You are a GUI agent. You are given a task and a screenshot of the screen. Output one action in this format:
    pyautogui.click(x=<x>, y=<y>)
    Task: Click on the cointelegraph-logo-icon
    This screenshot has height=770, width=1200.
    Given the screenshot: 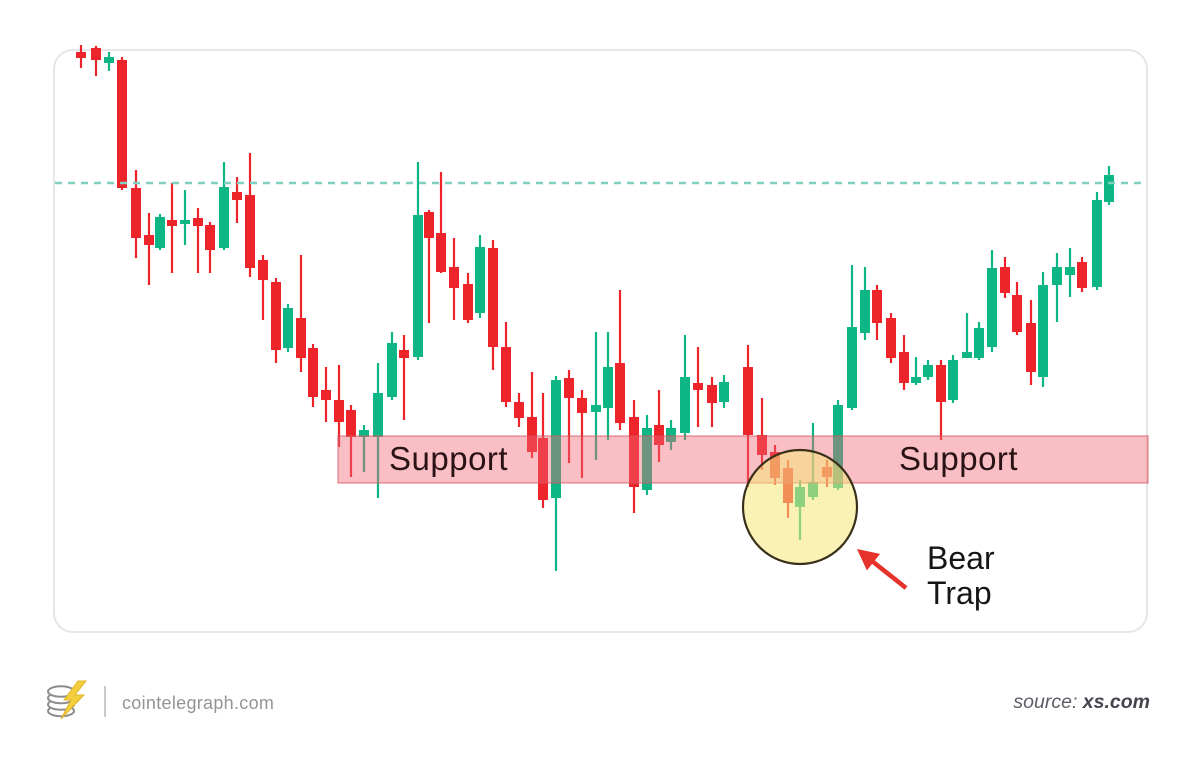 What is the action you would take?
    pyautogui.click(x=67, y=700)
    